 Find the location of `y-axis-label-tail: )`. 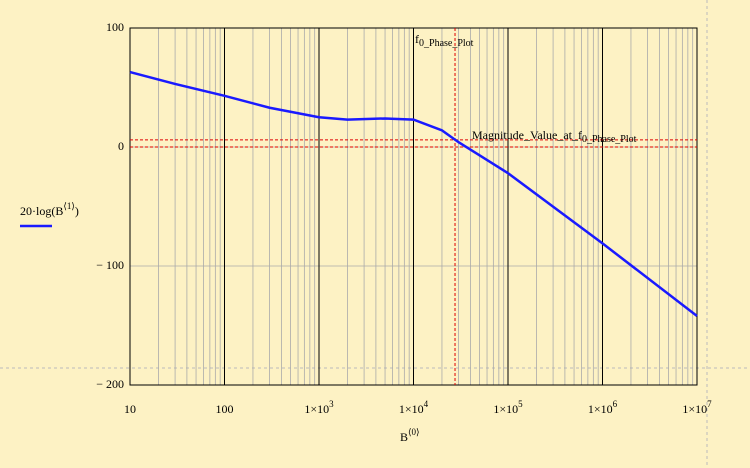

y-axis-label-tail: ) is located at coordinates (77, 211).